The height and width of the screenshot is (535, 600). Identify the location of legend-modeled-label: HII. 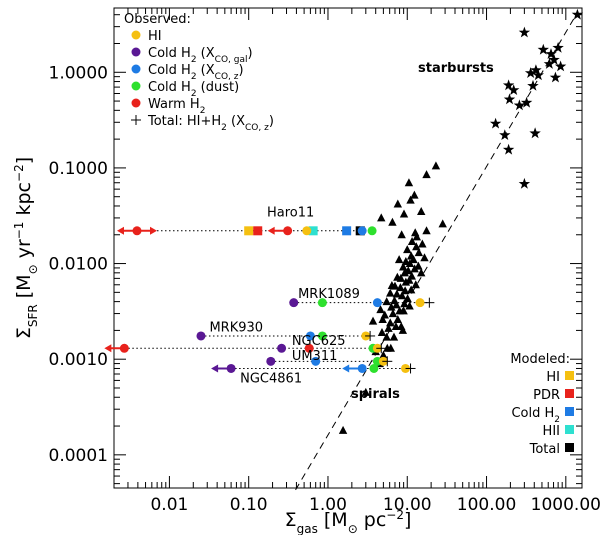
(551, 431).